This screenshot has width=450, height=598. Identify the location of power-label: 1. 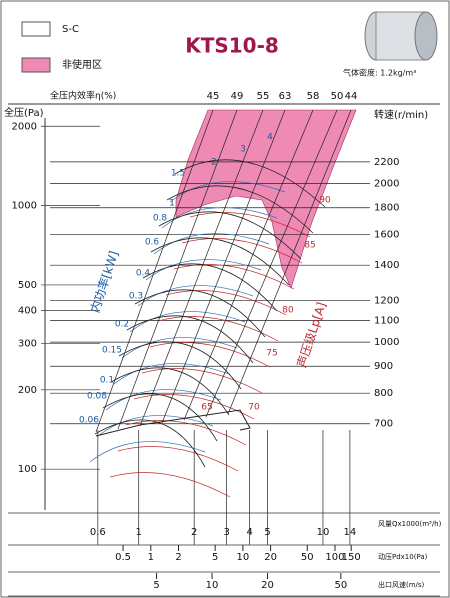
(172, 204).